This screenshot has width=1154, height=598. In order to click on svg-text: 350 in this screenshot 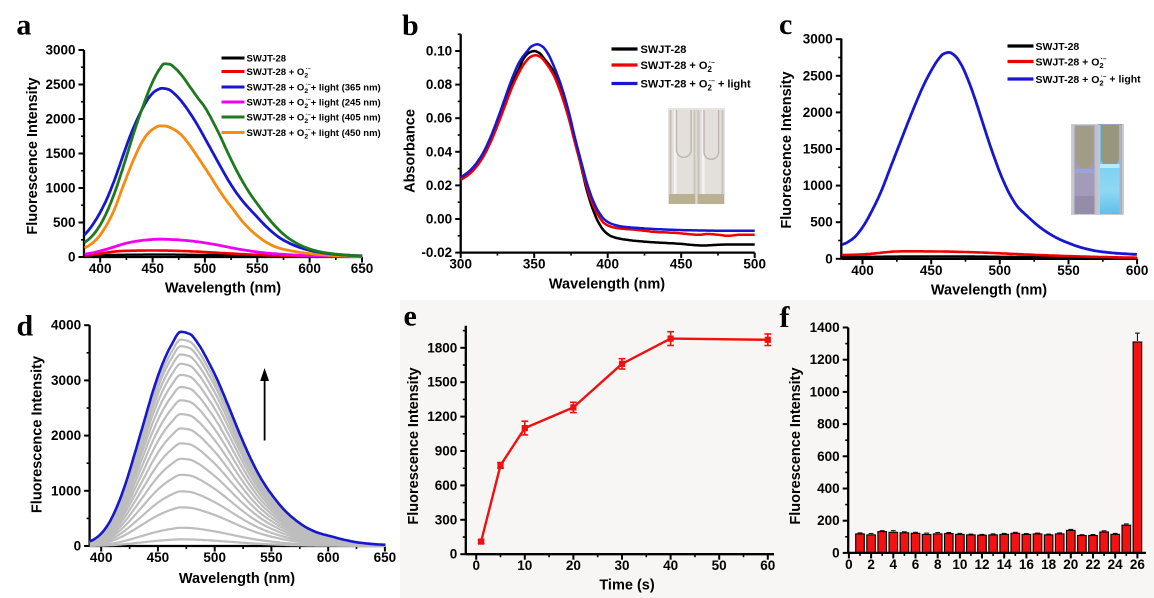, I will do `click(534, 264)`.